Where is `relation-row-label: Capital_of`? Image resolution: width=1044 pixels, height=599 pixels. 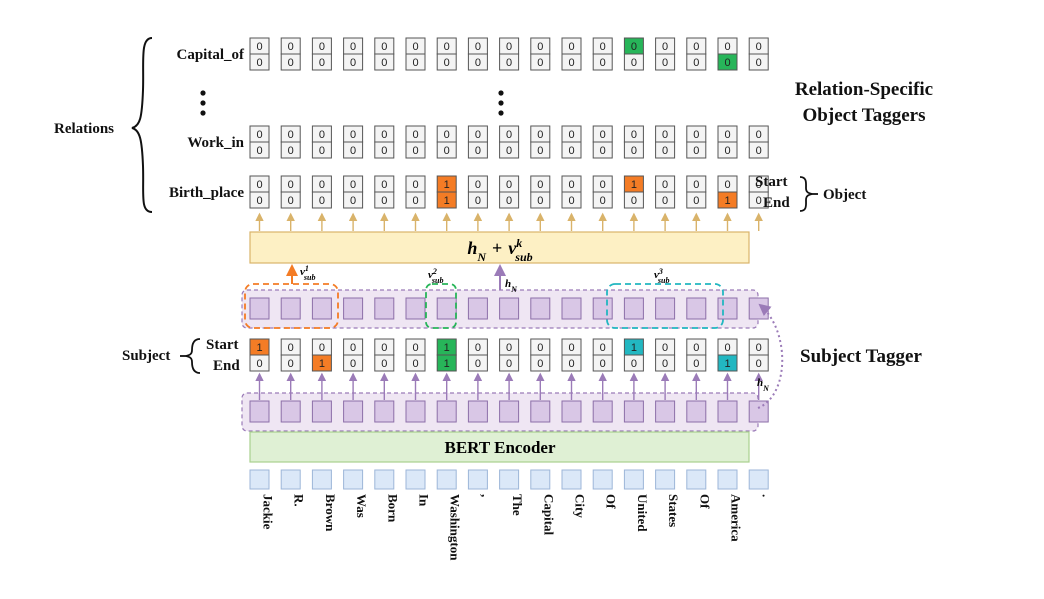 relation-row-label: Capital_of is located at coordinates (211, 55).